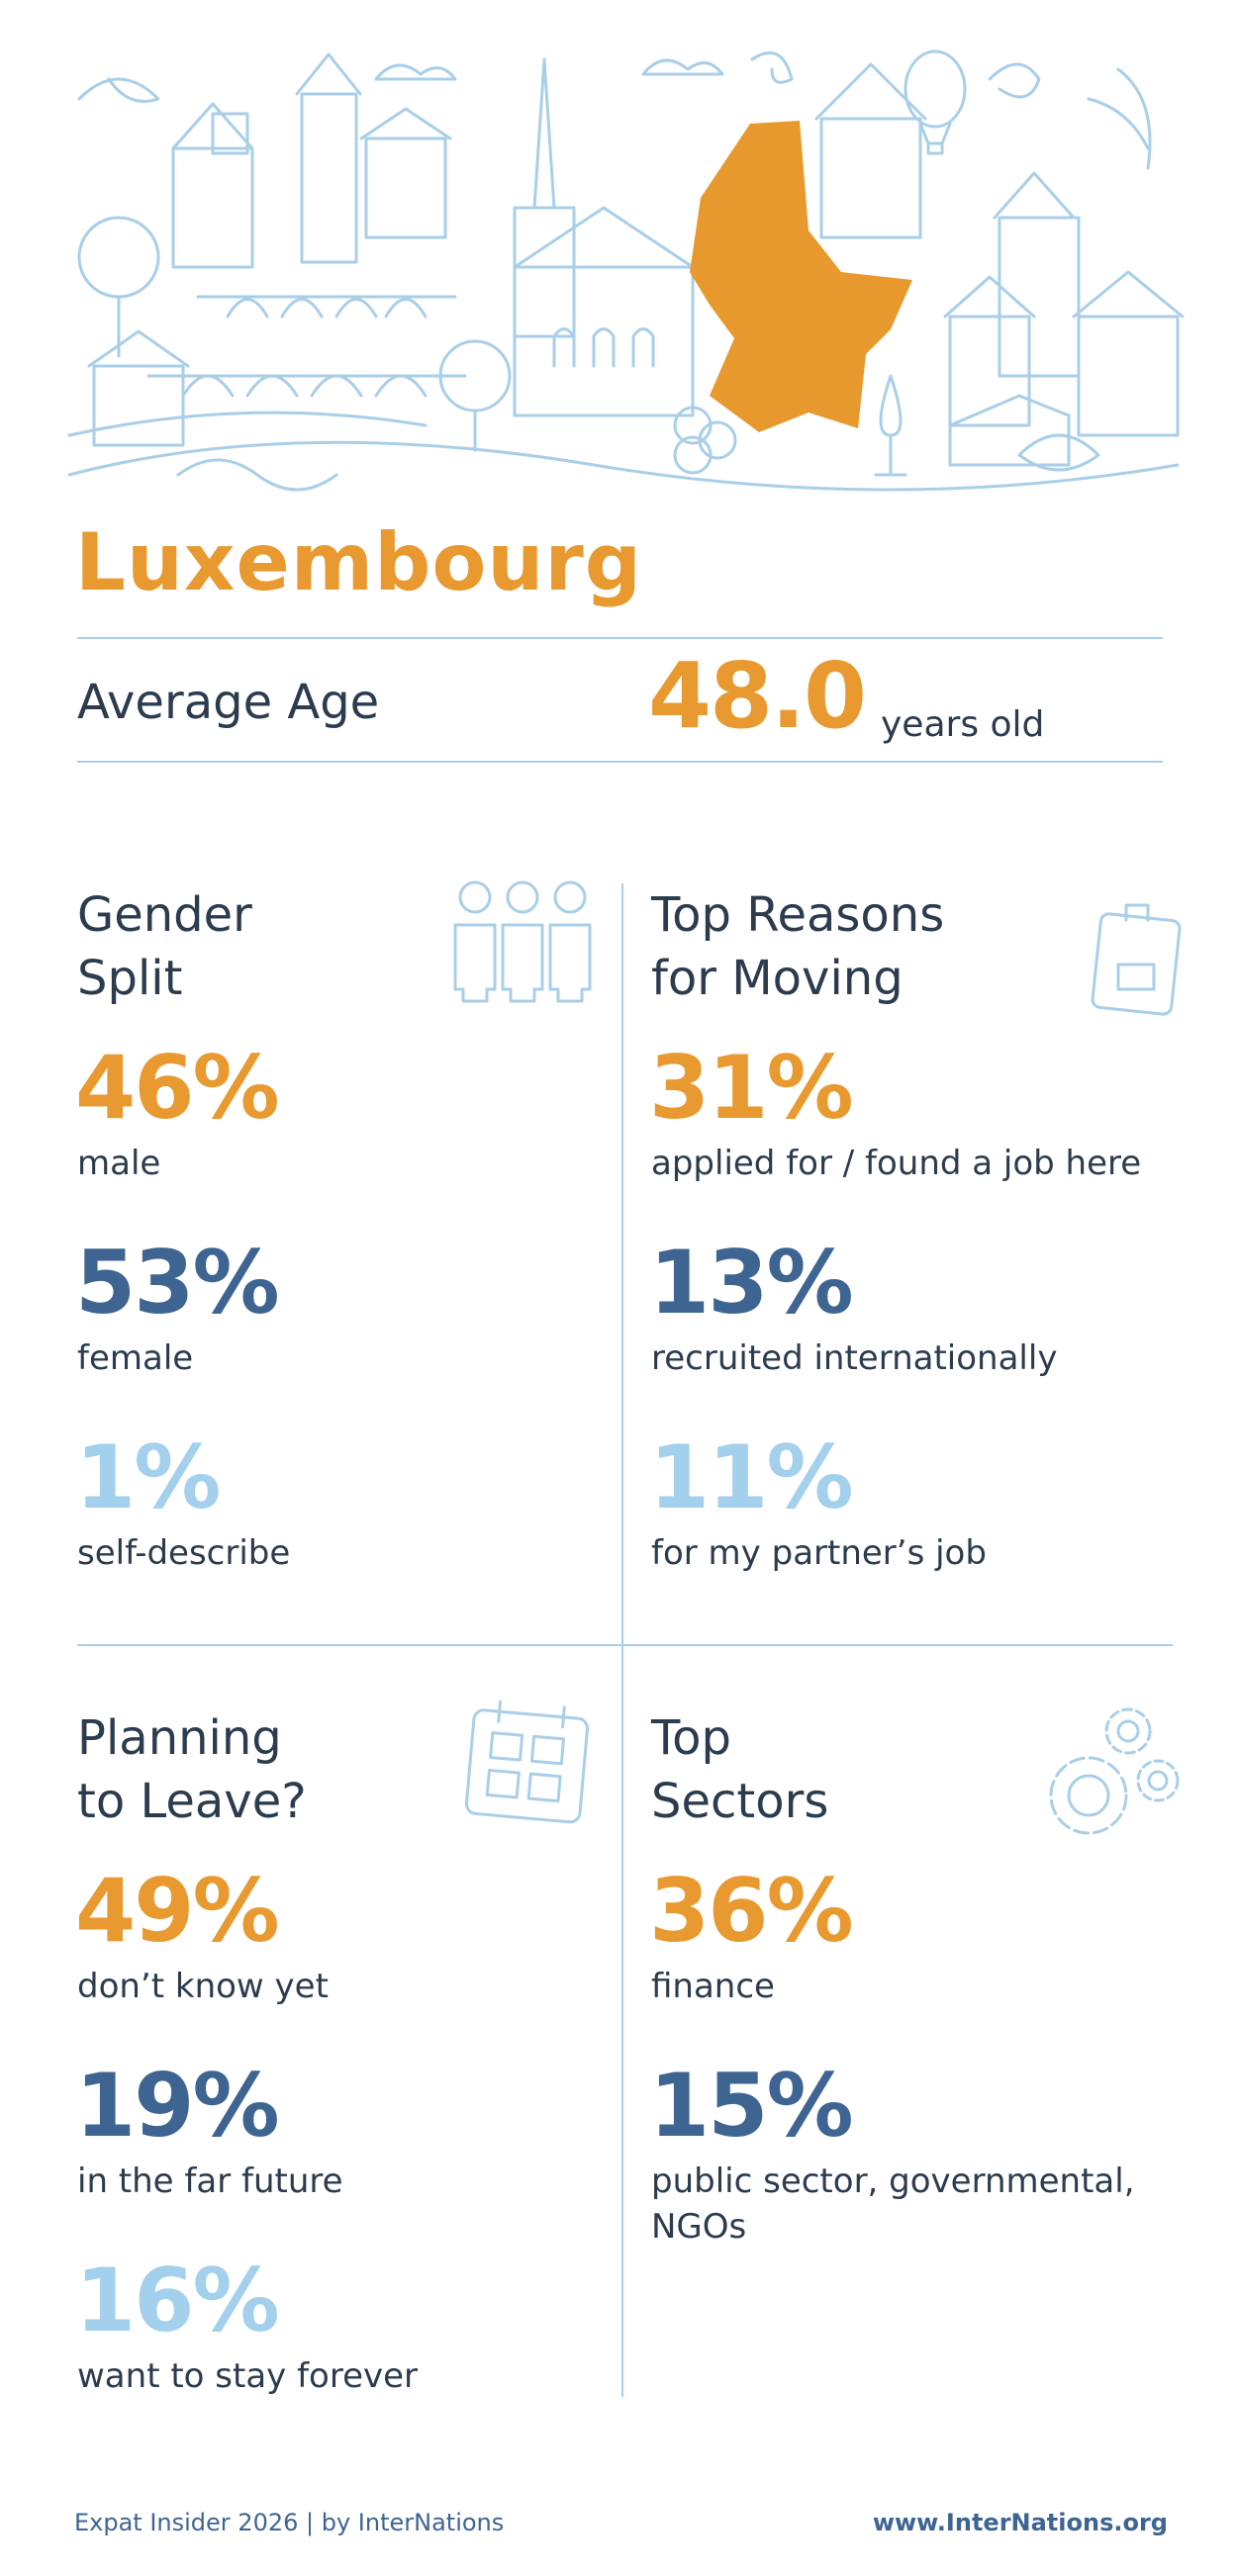  What do you see at coordinates (740, 1801) in the screenshot?
I see `section-title: Sectors` at bounding box center [740, 1801].